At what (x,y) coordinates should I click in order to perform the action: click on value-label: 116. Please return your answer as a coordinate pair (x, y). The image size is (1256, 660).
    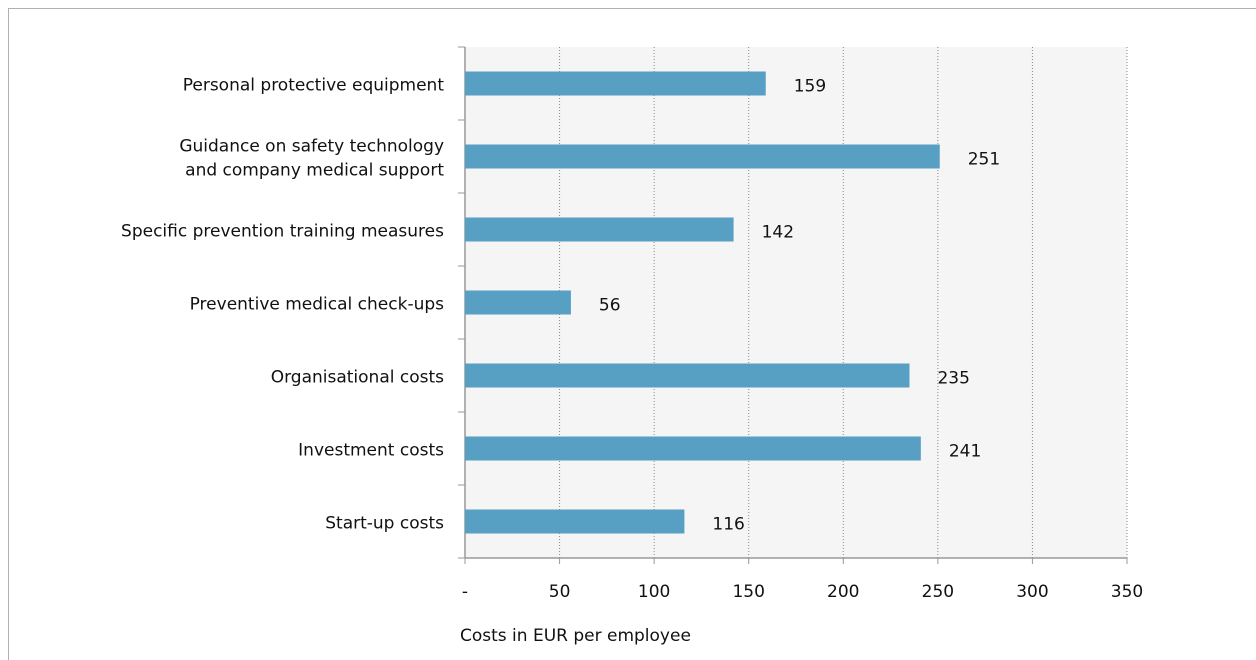
    Looking at the image, I should click on (728, 525).